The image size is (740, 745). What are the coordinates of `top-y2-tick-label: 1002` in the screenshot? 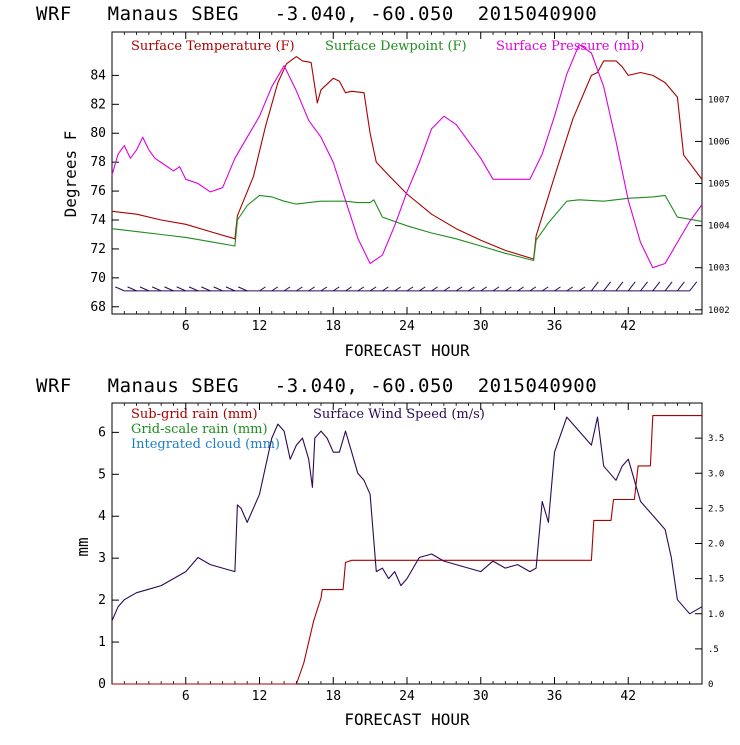 It's located at (719, 311).